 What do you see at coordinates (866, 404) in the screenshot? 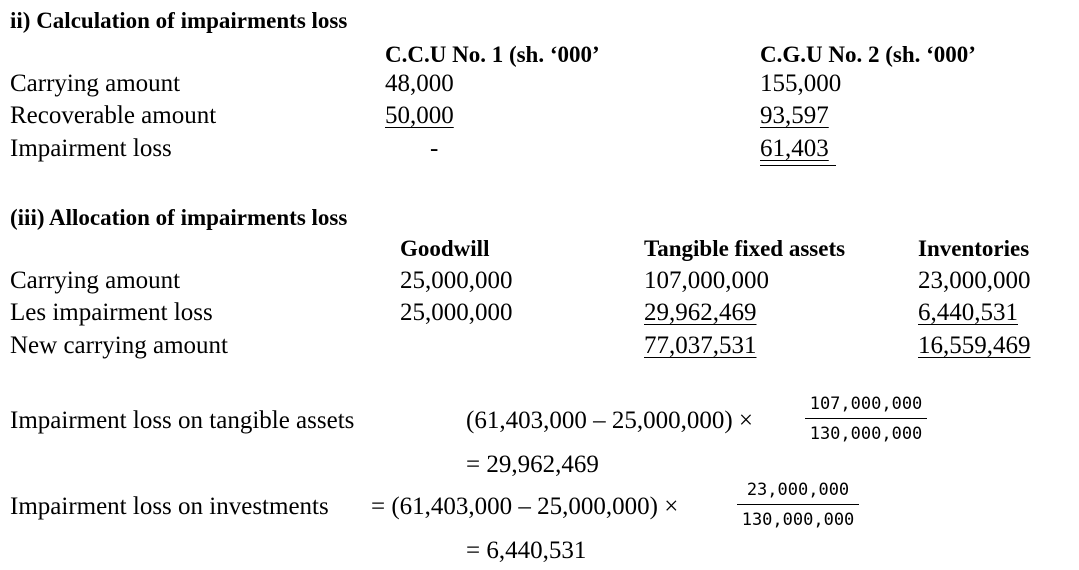
I see `calc-tangible-numerator: 107,000,000` at bounding box center [866, 404].